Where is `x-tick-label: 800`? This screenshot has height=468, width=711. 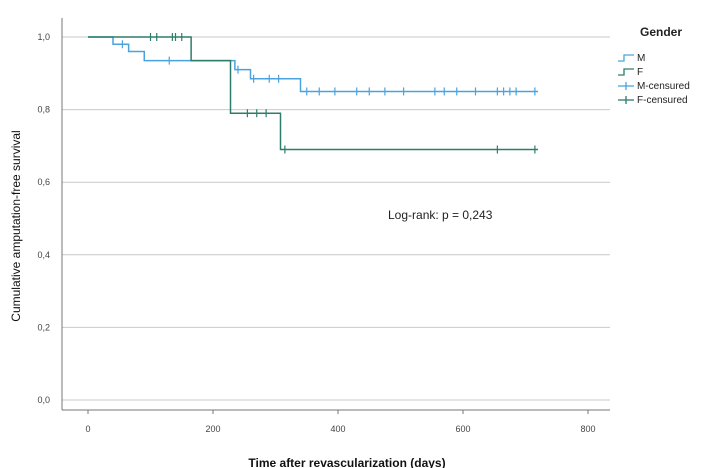 x-tick-label: 800 is located at coordinates (587, 429).